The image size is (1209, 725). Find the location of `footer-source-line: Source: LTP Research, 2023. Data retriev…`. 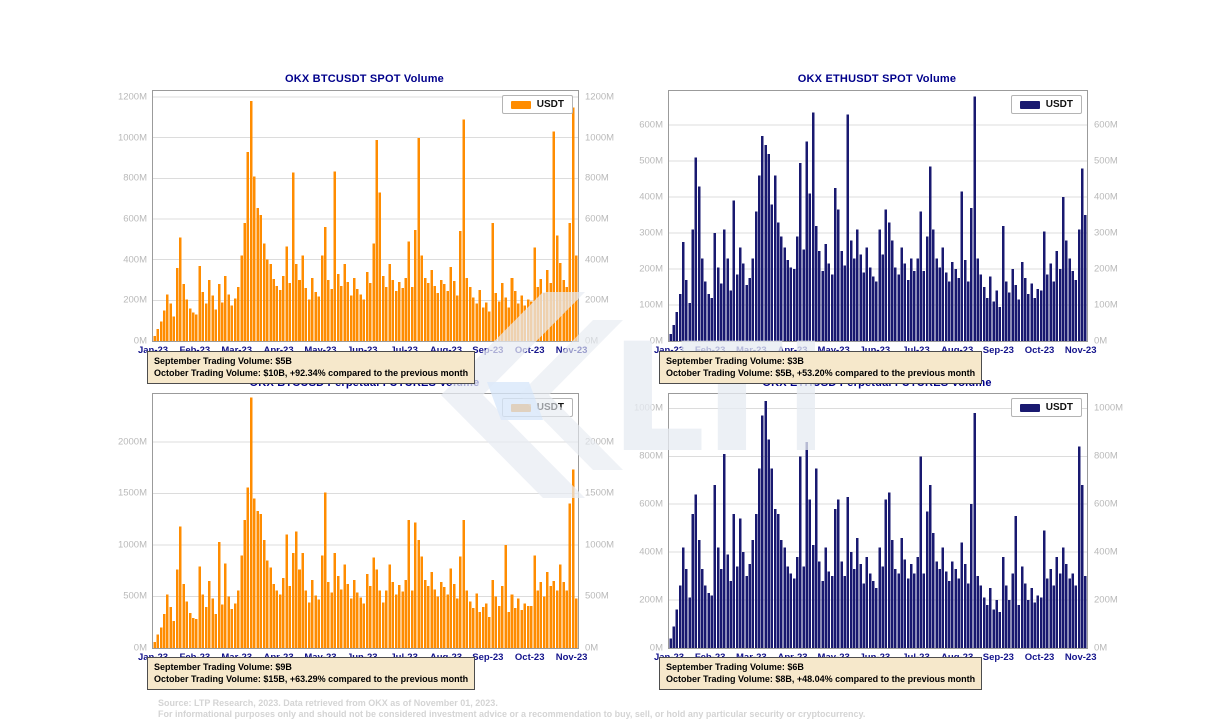

footer-source-line: Source: LTP Research, 2023. Data retriev… is located at coordinates (328, 703).